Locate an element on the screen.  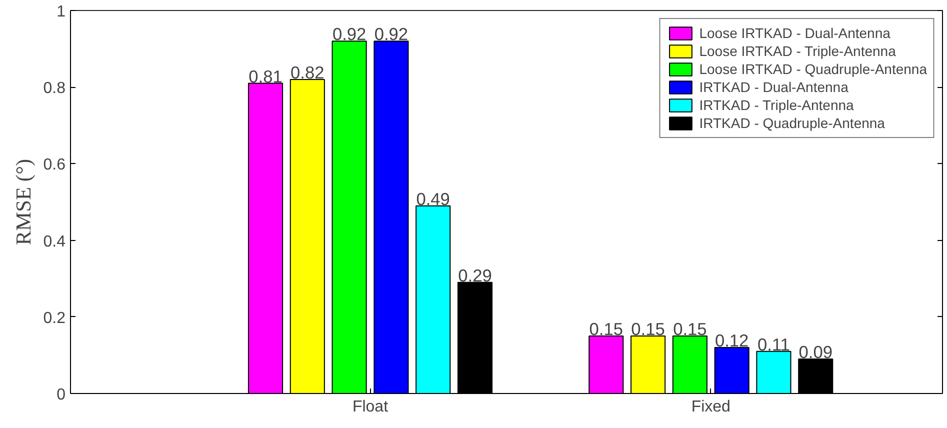
legend-label: IRTKAD - Dual-Antenna is located at coordinates (773, 87).